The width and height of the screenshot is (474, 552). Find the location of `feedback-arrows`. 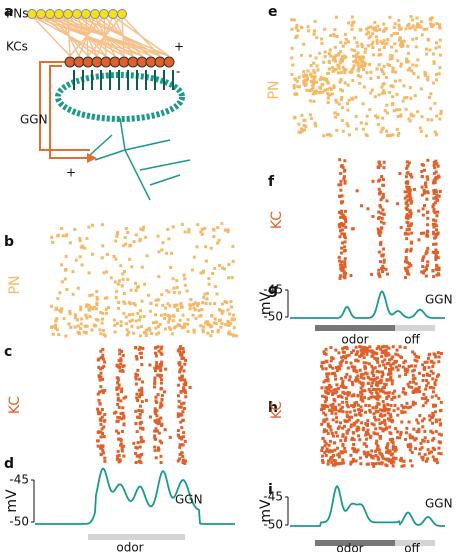

feedback-arrows is located at coordinates (67, 109).